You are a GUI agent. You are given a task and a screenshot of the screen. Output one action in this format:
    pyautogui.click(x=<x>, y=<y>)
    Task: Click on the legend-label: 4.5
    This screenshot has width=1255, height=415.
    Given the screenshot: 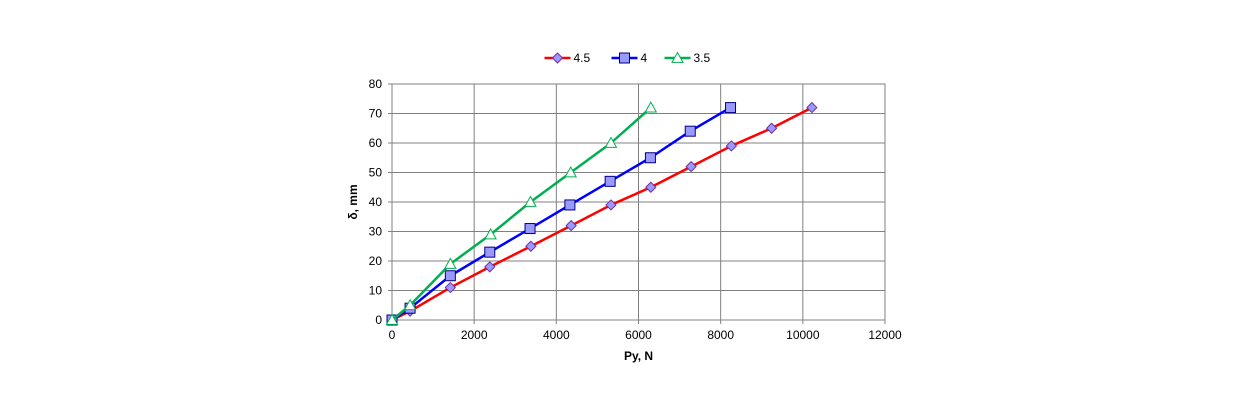 What is the action you would take?
    pyautogui.click(x=582, y=58)
    